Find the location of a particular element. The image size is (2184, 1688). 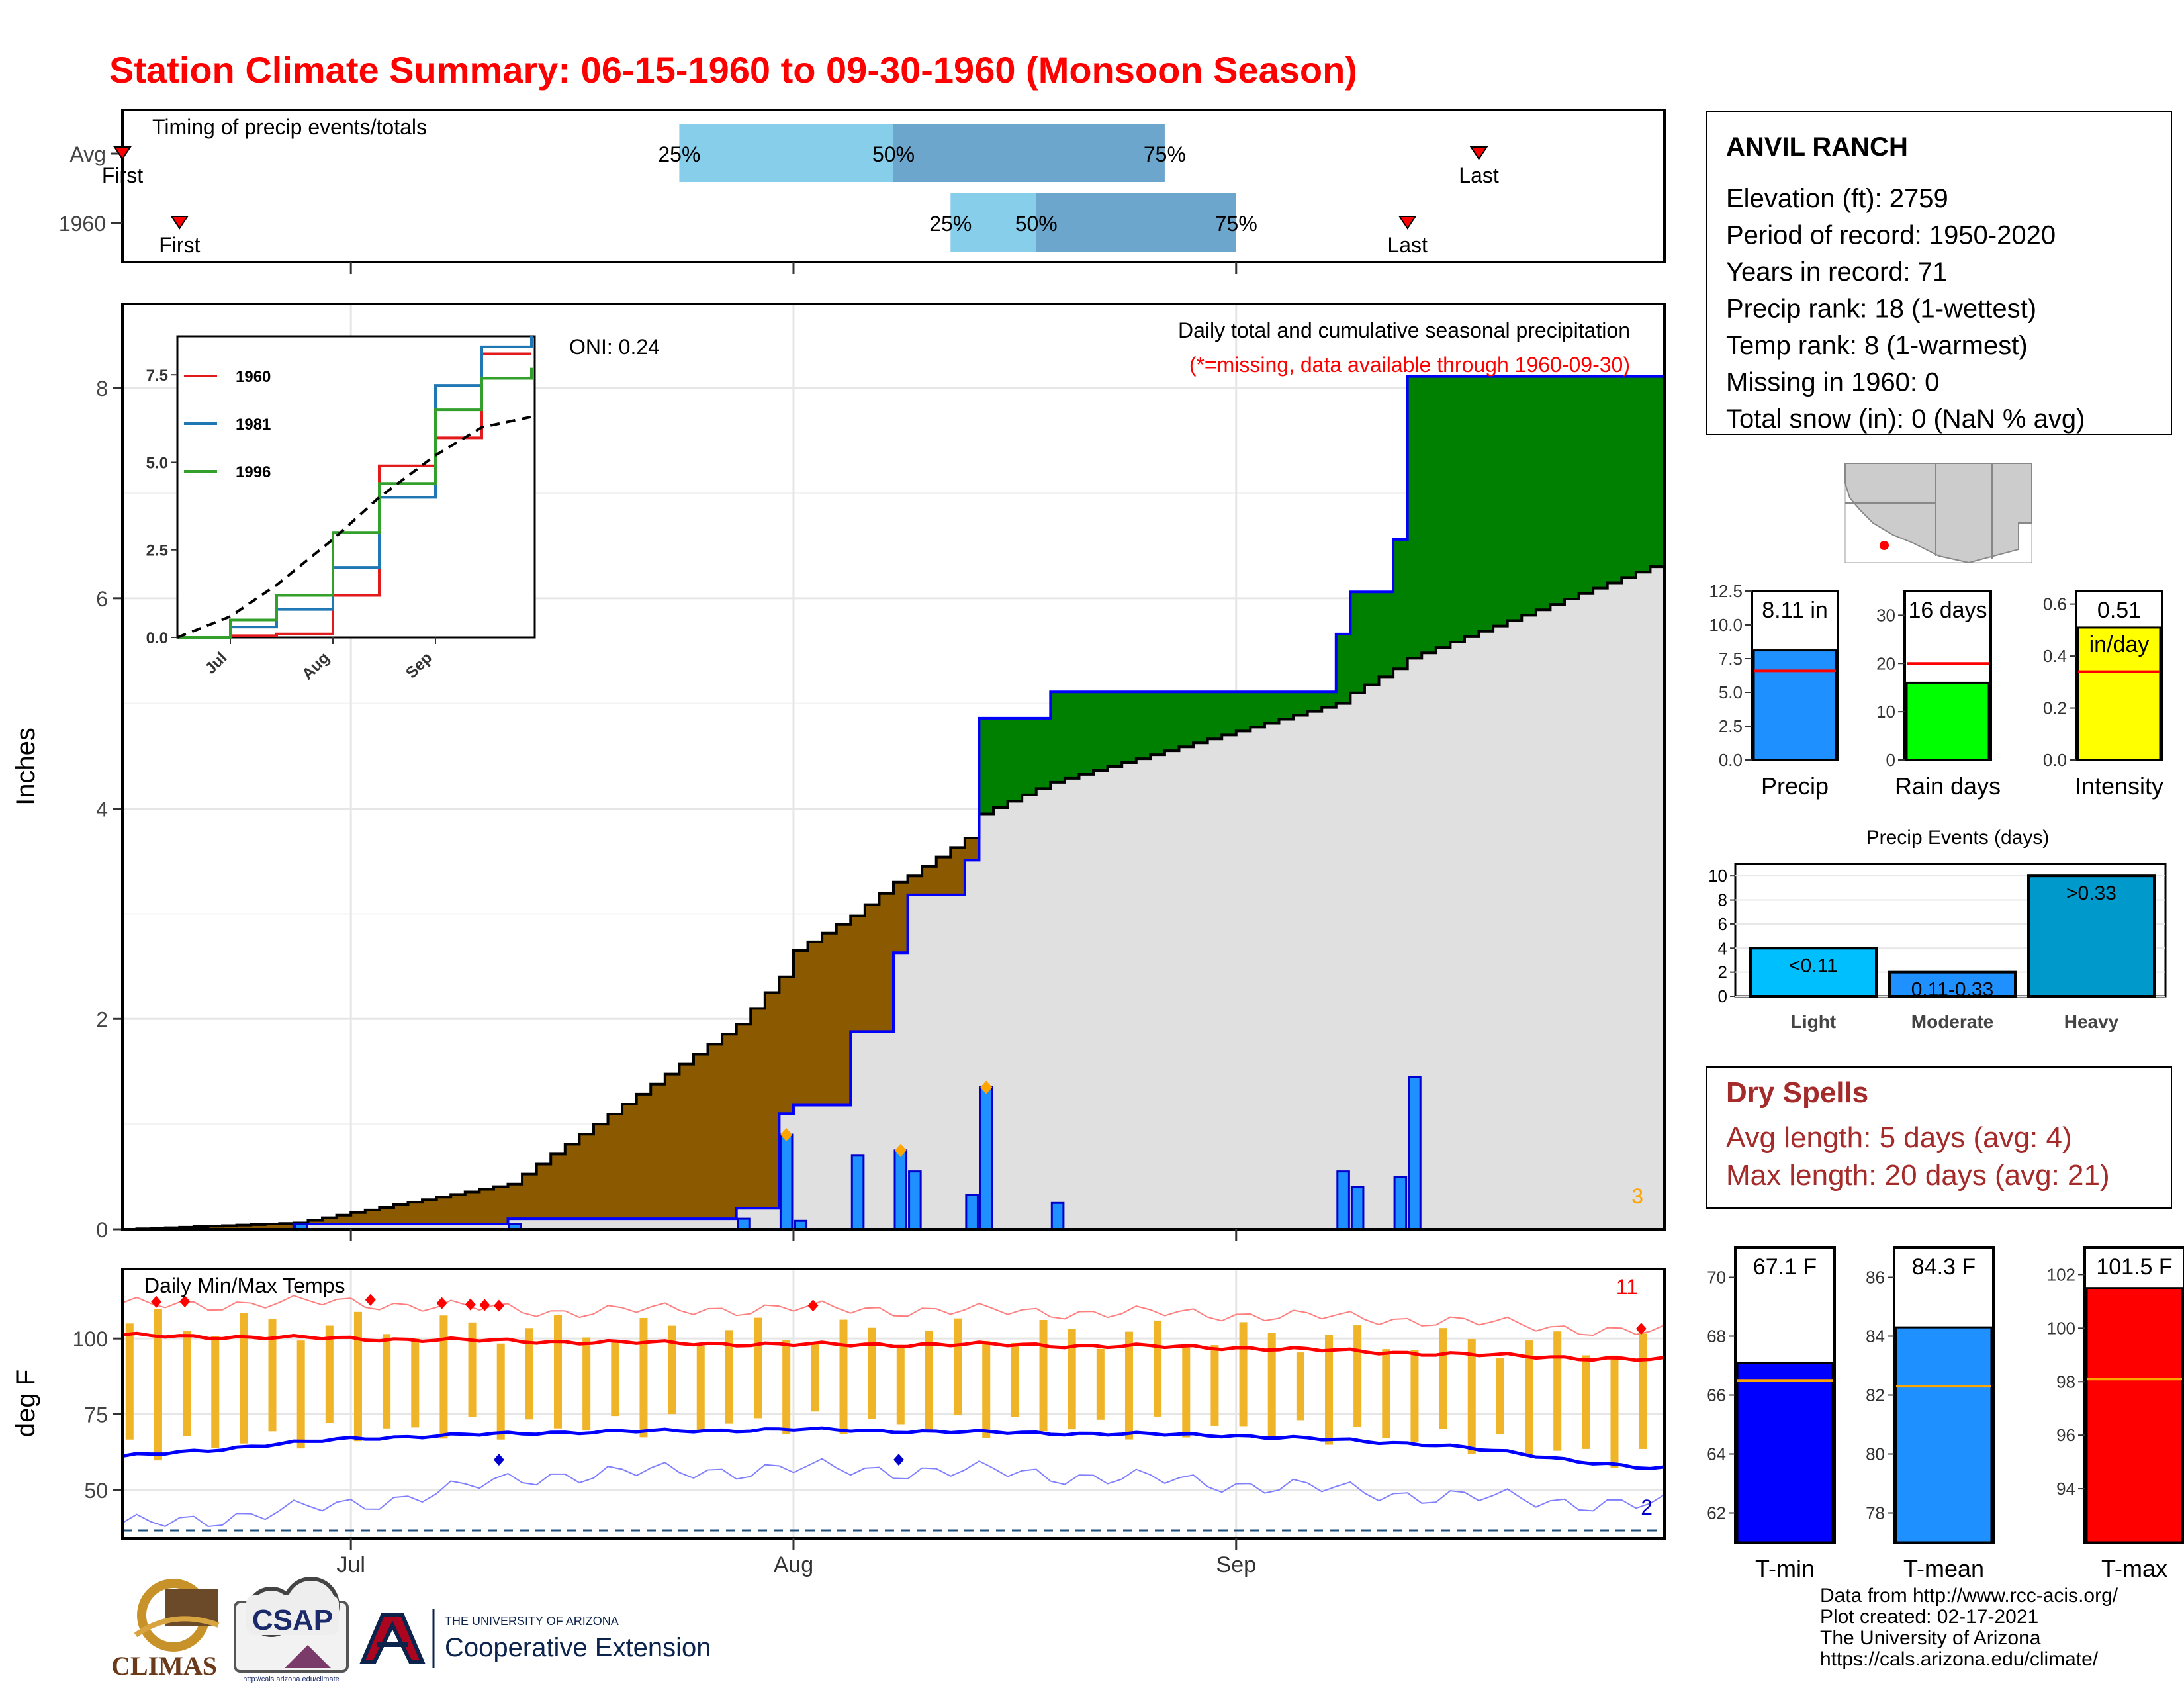

mini-chart-tick-label: 96 is located at coordinates (2065, 1435).